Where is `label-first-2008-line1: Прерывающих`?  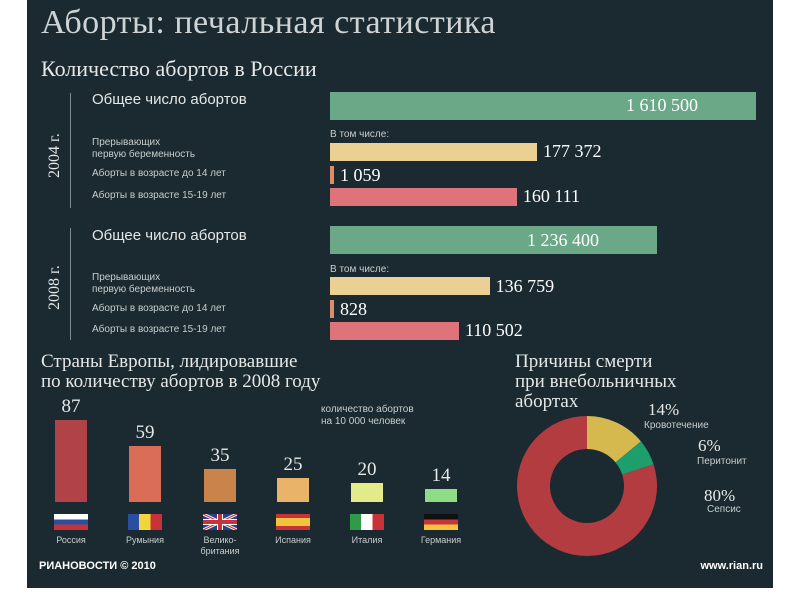 label-first-2008-line1: Прерывающих is located at coordinates (126, 277).